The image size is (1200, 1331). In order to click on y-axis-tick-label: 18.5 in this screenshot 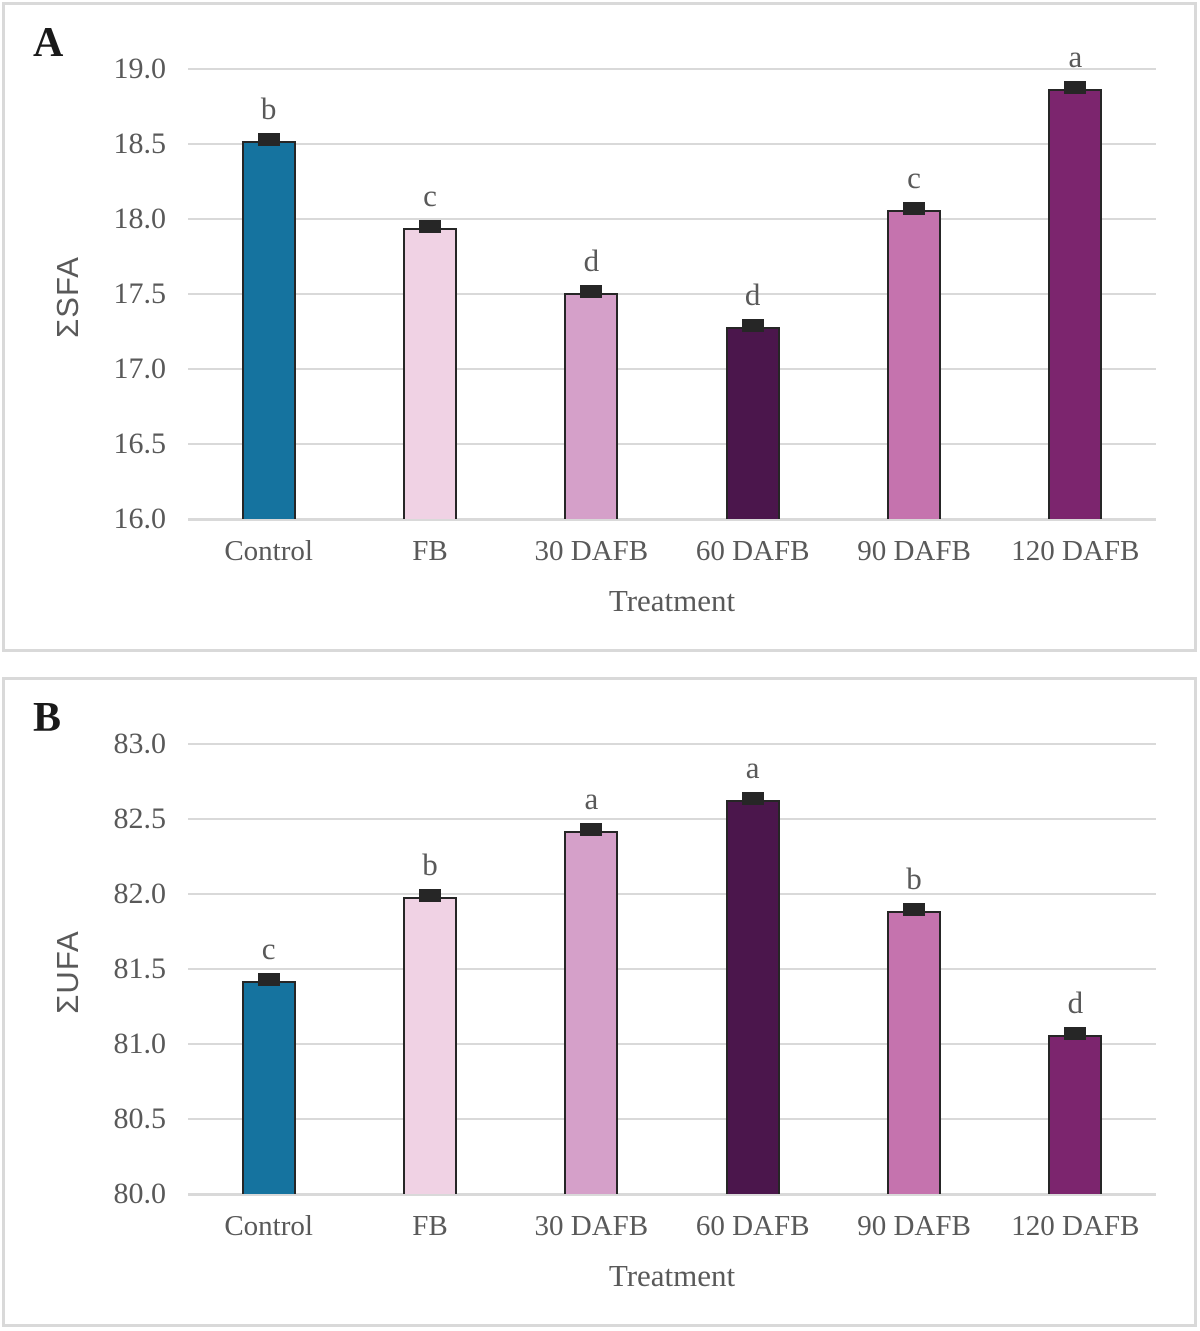, I will do `click(140, 143)`.